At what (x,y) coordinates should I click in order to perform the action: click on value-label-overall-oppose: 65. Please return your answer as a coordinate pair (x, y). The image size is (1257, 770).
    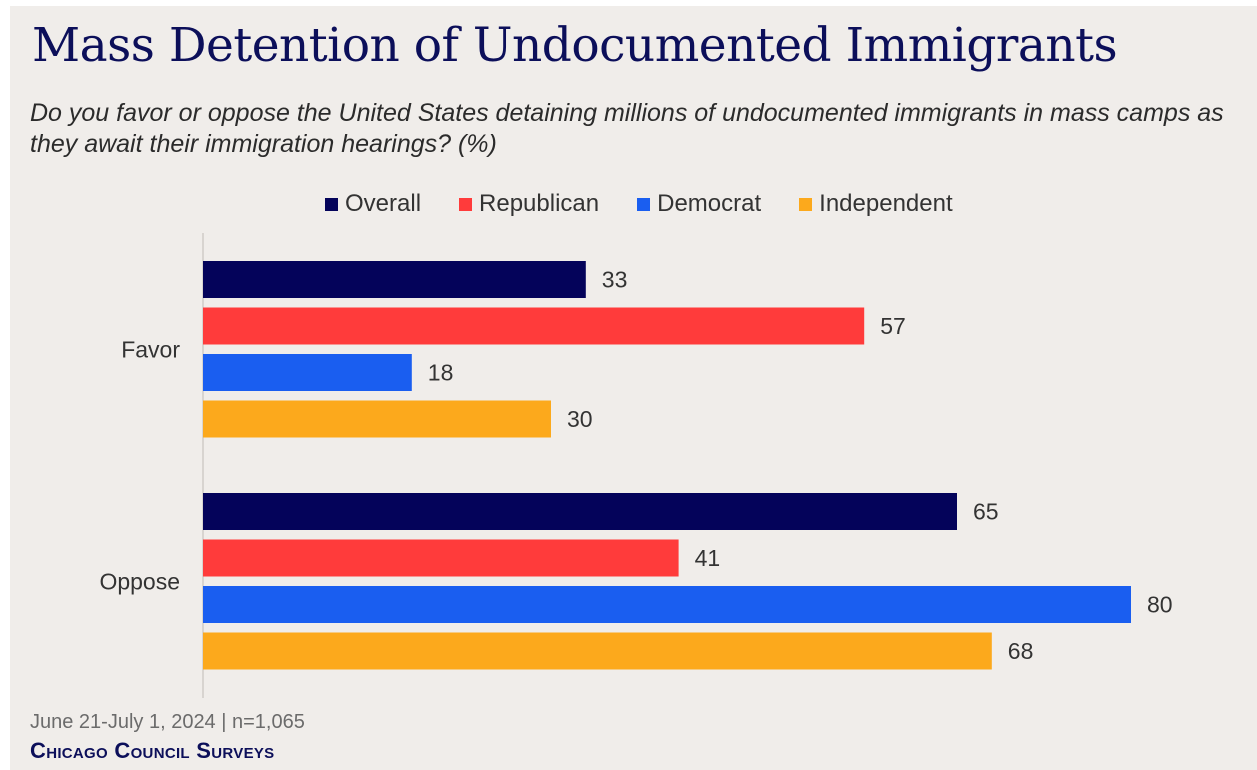
    Looking at the image, I should click on (986, 512).